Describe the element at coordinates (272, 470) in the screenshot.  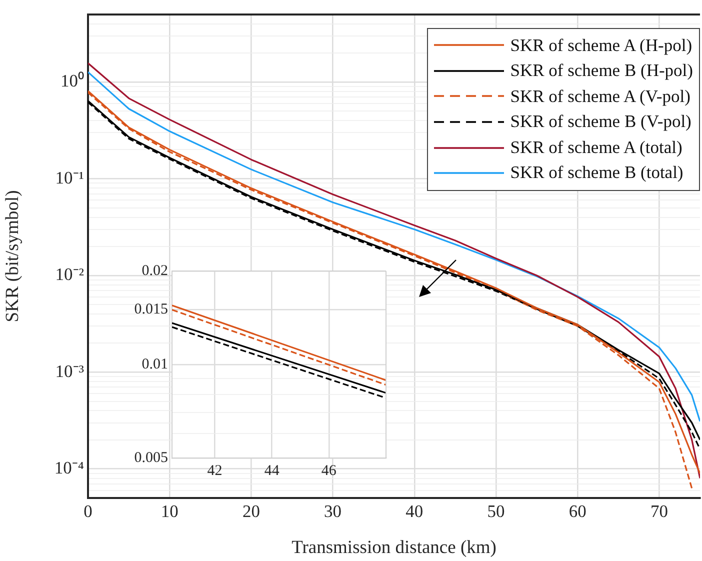
I see `x-tick-label: 44` at that location.